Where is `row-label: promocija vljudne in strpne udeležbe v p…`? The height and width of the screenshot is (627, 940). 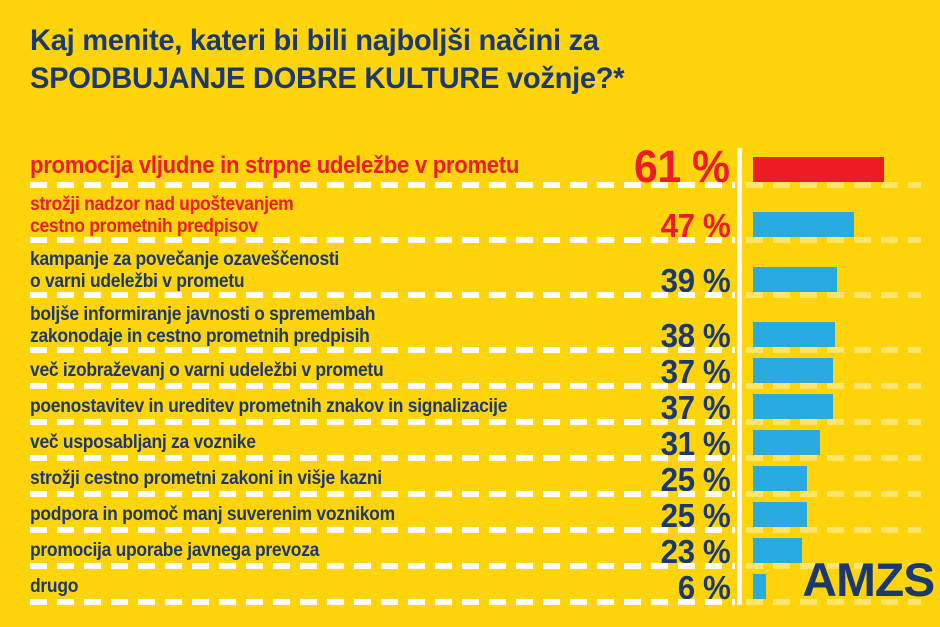
row-label: promocija vljudne in strpne udeležbe v p… is located at coordinates (275, 166).